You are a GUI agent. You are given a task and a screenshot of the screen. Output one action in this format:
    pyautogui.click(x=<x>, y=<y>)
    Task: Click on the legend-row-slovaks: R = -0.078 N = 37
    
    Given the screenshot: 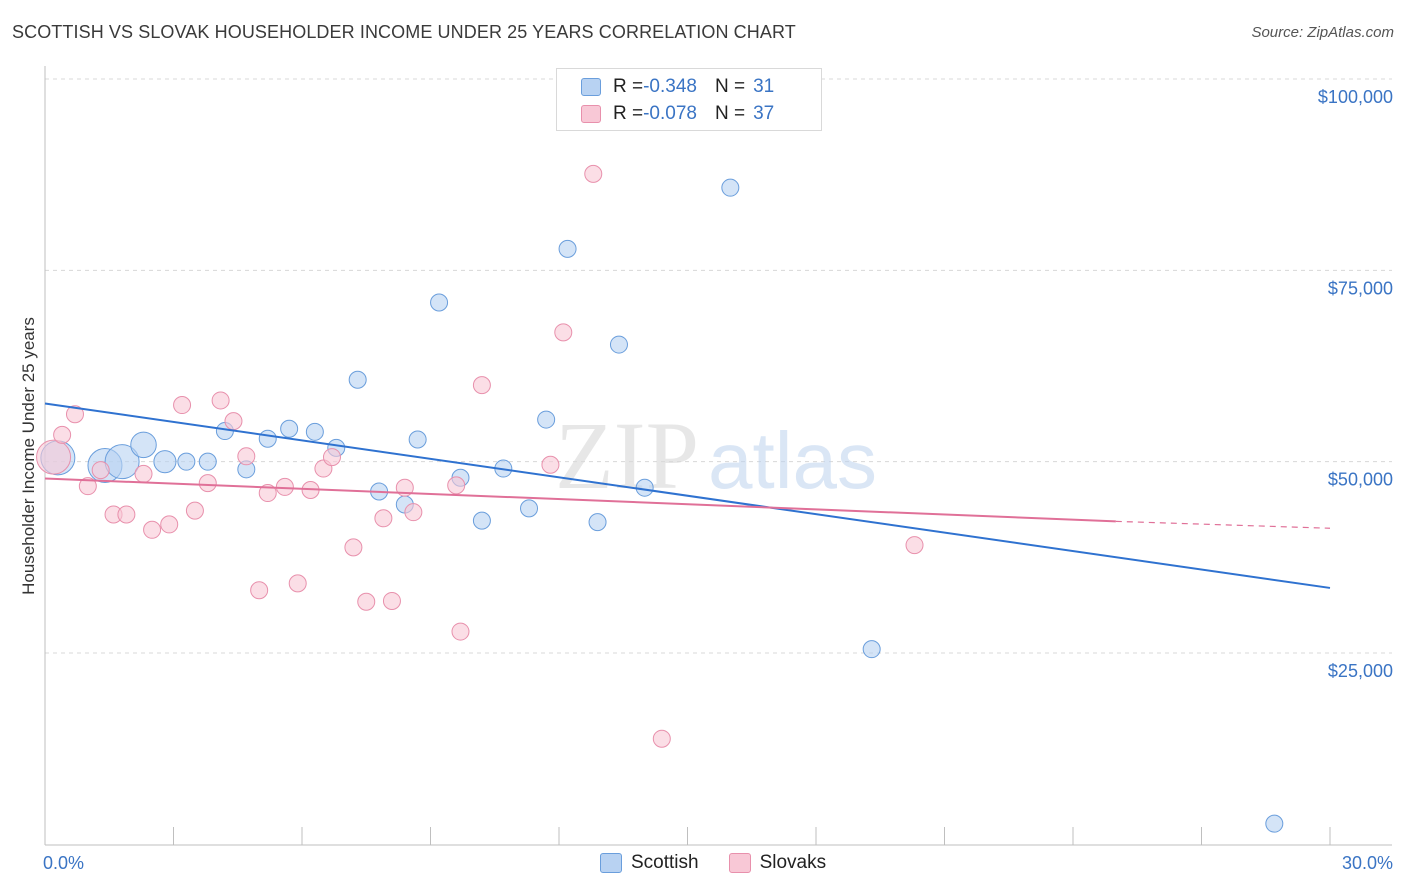 What is the action you would take?
    pyautogui.click(x=677, y=114)
    